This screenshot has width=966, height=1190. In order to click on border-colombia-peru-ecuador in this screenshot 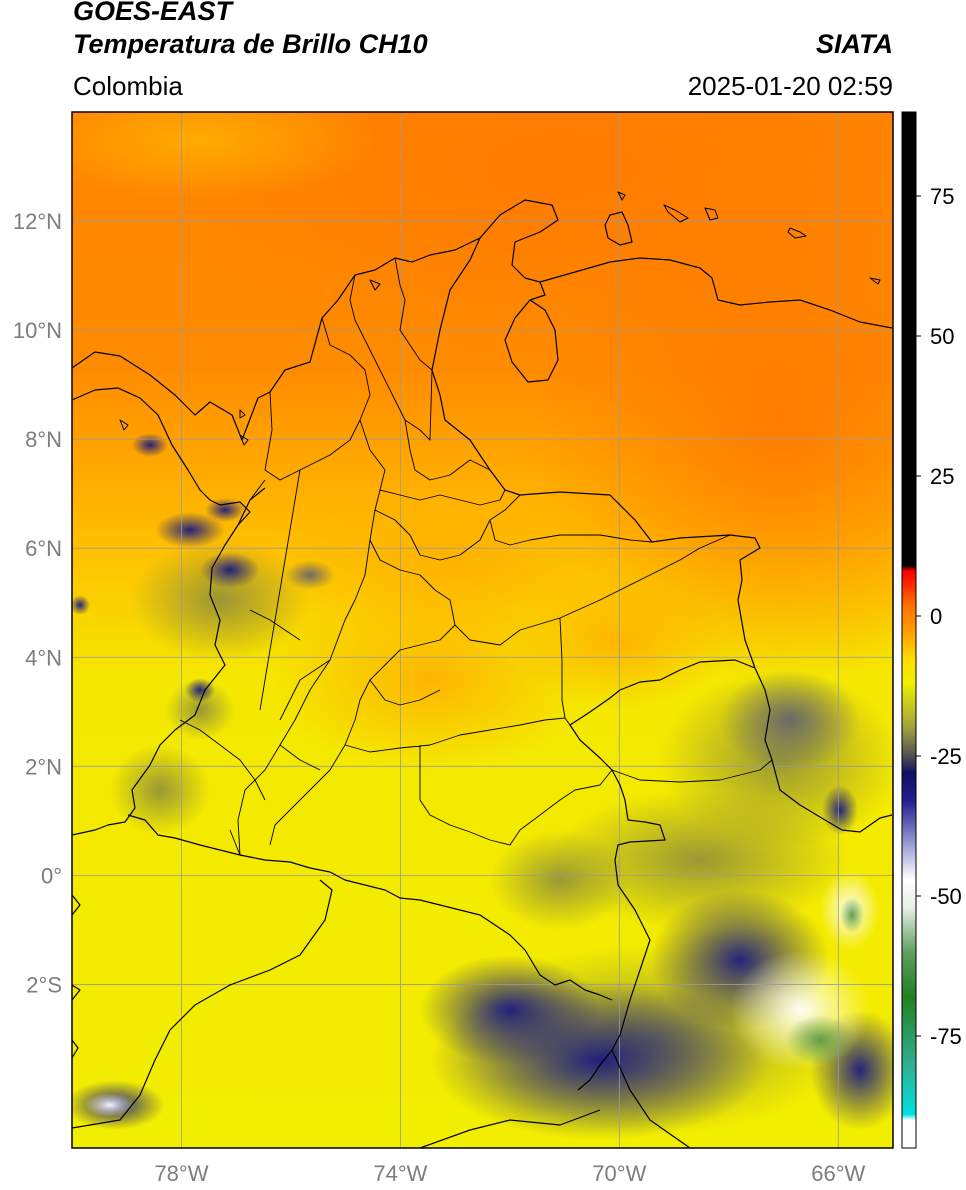, I will do `click(370, 907)`.